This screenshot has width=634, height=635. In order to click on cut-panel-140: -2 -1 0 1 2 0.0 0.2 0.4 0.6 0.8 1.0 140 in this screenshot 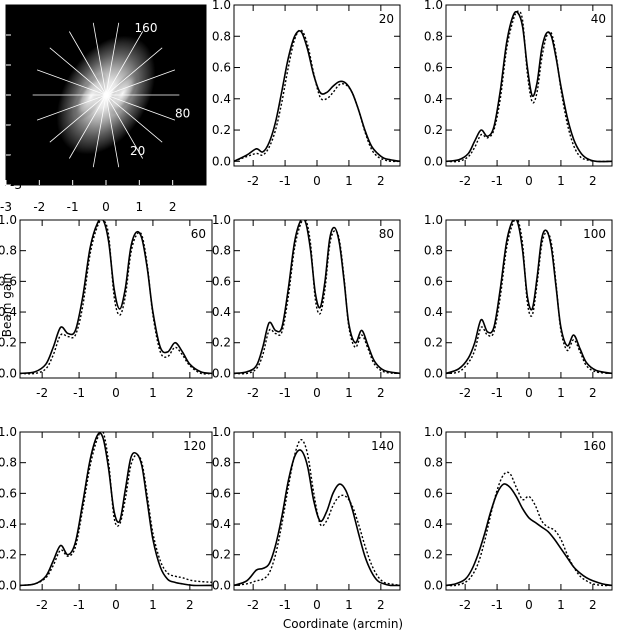, I will do `click(306, 518)`.